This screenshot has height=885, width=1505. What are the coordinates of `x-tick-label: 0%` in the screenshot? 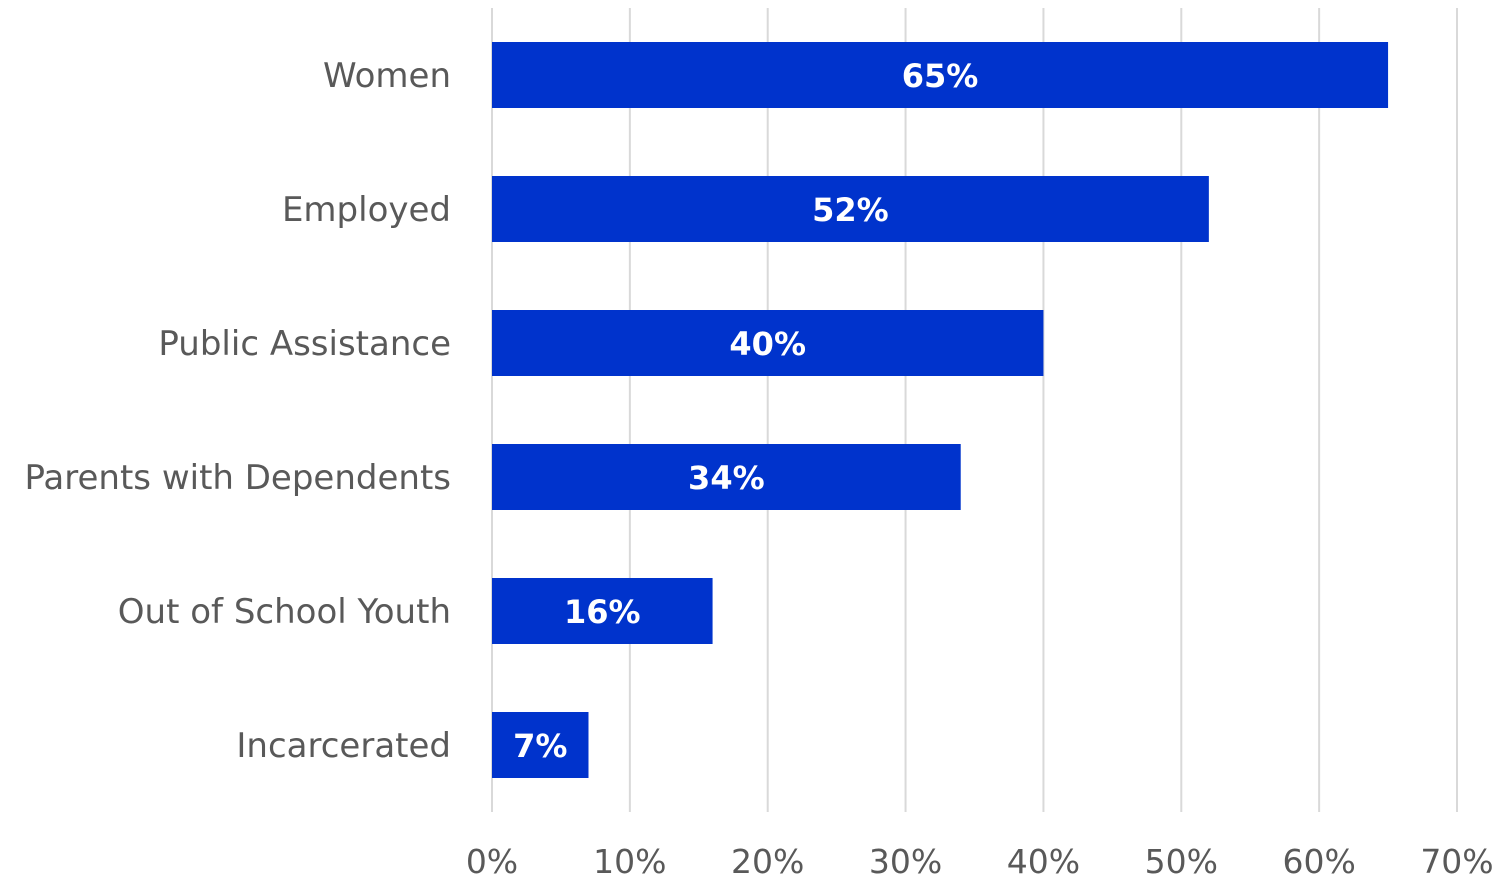 It's located at (492, 861).